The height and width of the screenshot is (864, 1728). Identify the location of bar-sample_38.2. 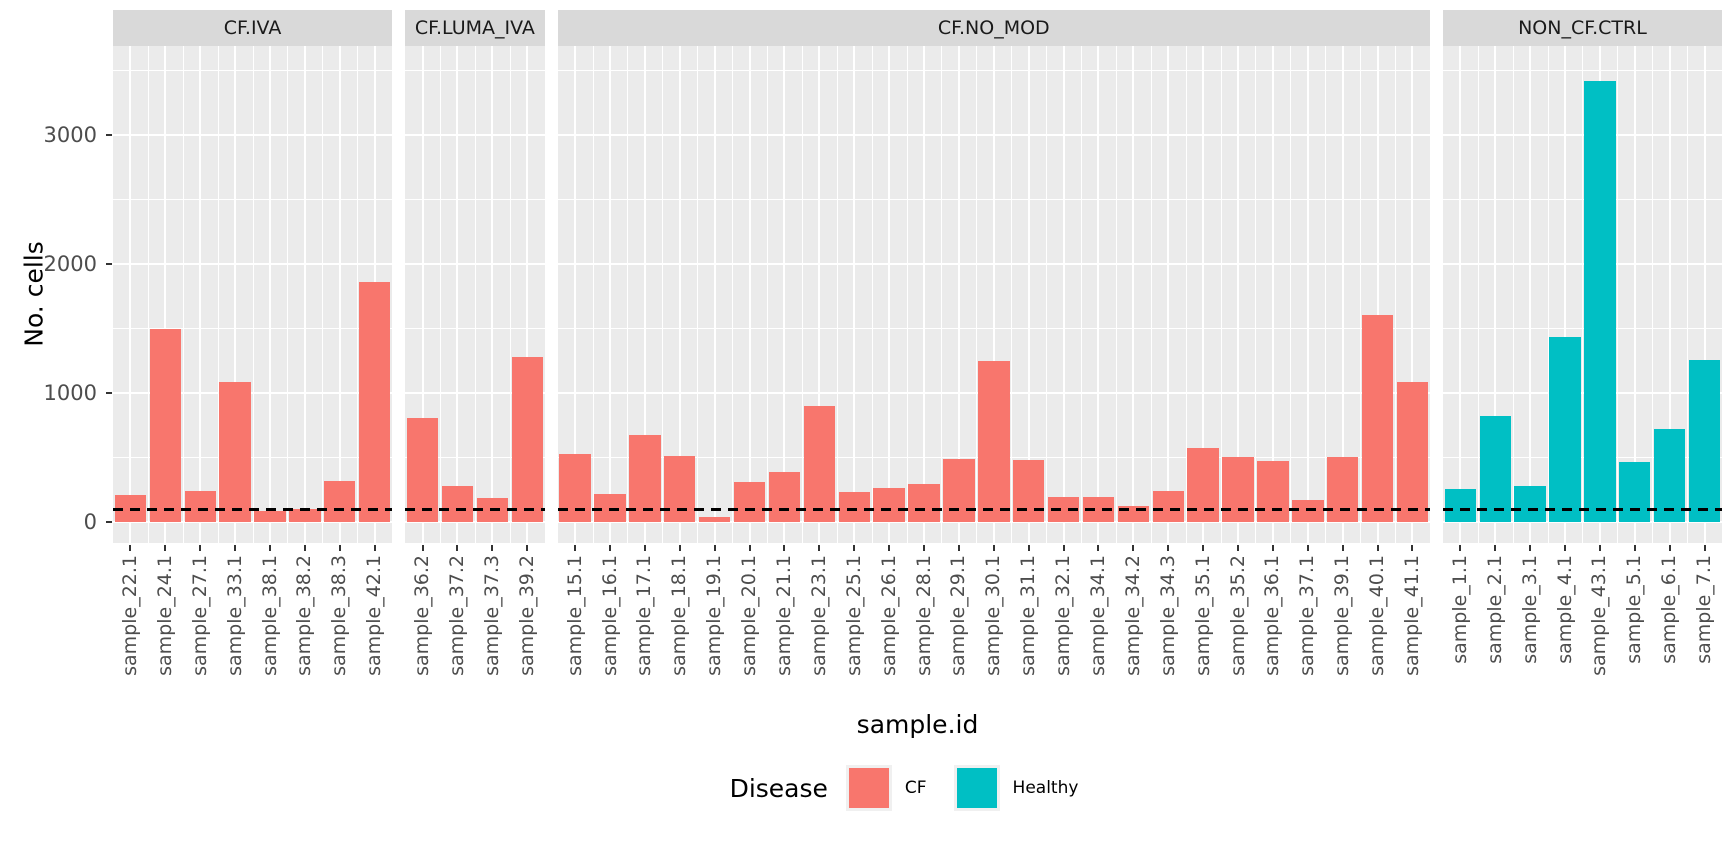
(305, 515).